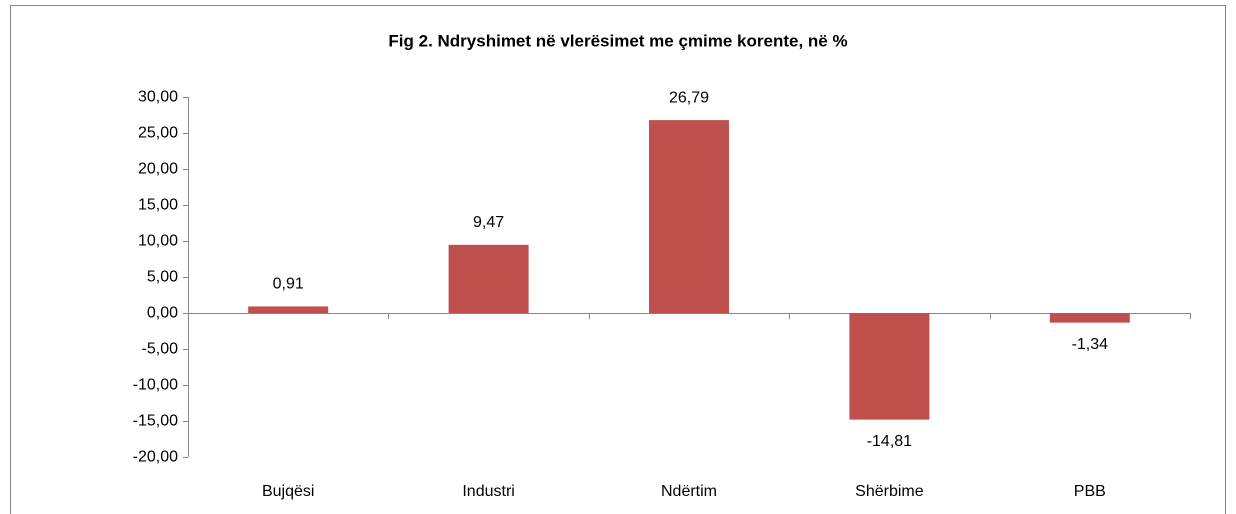 The height and width of the screenshot is (514, 1236). What do you see at coordinates (889, 491) in the screenshot?
I see `x-tick-label: Shërbime` at bounding box center [889, 491].